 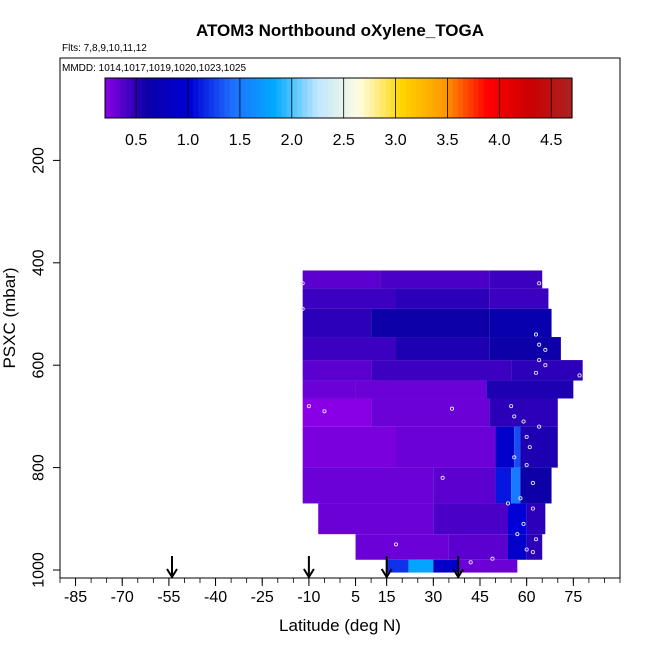 I want to click on colorbar-tick-label: 2.5, so click(x=344, y=140).